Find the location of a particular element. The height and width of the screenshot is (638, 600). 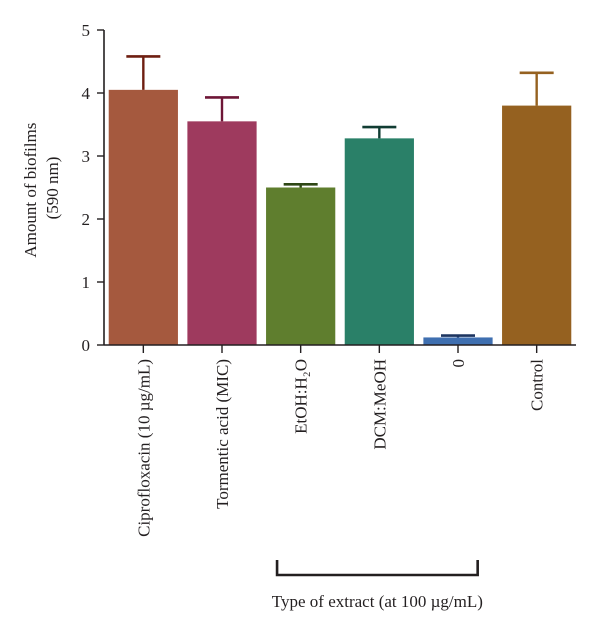

x-tick-label-2: EtOH:H₂O is located at coordinates (301, 396).